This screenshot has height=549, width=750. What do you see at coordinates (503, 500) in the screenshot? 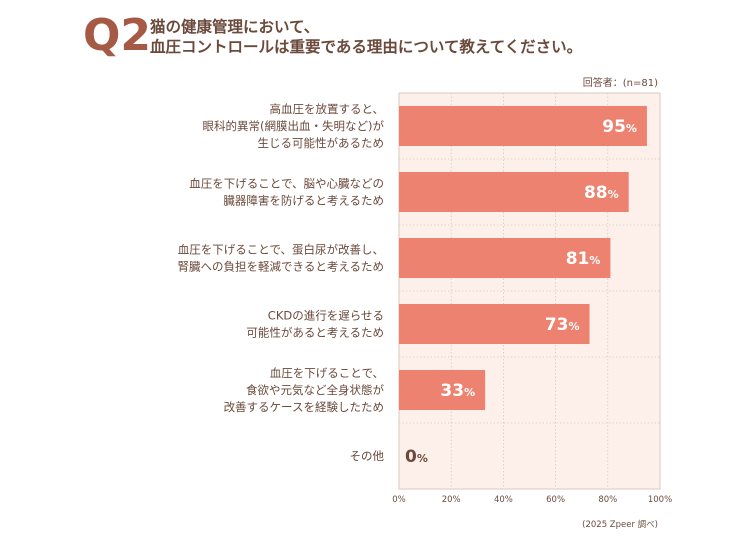
I see `x-tick-label: 40%` at bounding box center [503, 500].